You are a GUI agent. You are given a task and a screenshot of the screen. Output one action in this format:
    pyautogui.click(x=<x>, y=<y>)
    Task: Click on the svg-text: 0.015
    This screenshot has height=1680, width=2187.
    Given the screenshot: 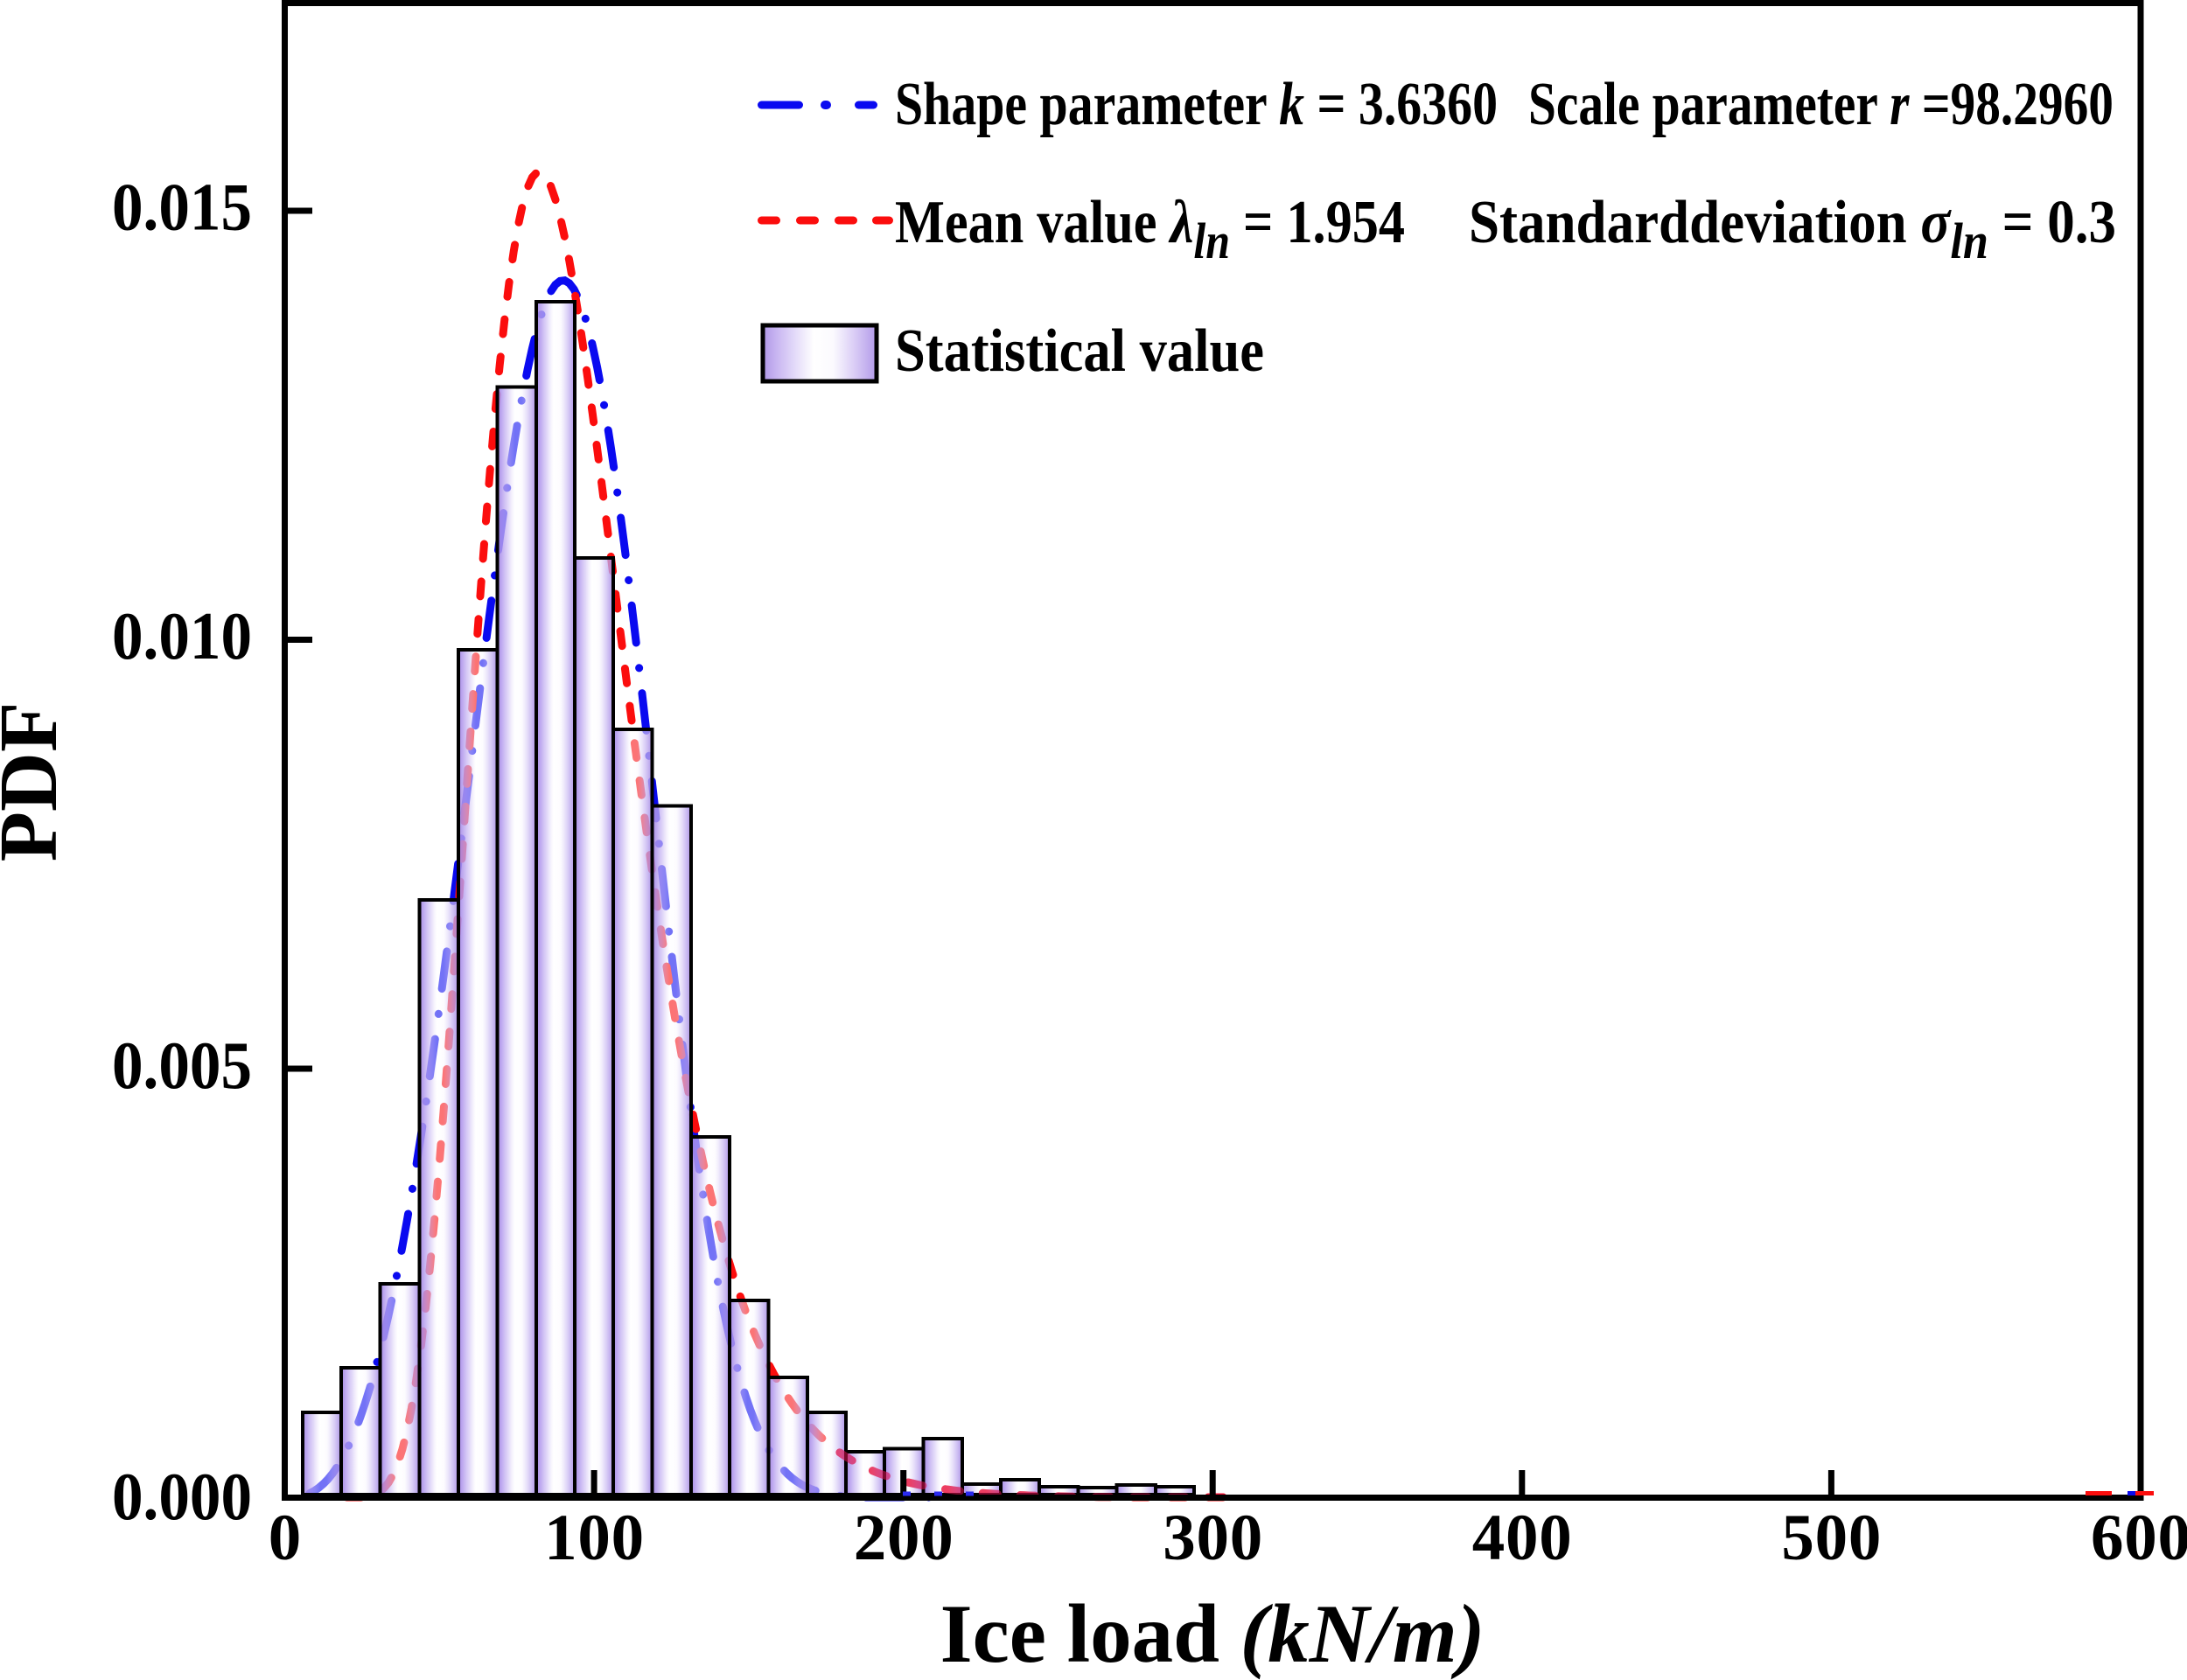 What is the action you would take?
    pyautogui.click(x=182, y=207)
    